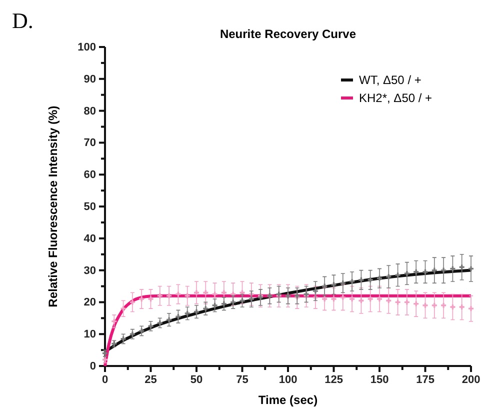 The width and height of the screenshot is (489, 418). What do you see at coordinates (53, 207) in the screenshot?
I see `y-axis-title: Relative Fluorescence Intensity (%)` at bounding box center [53, 207].